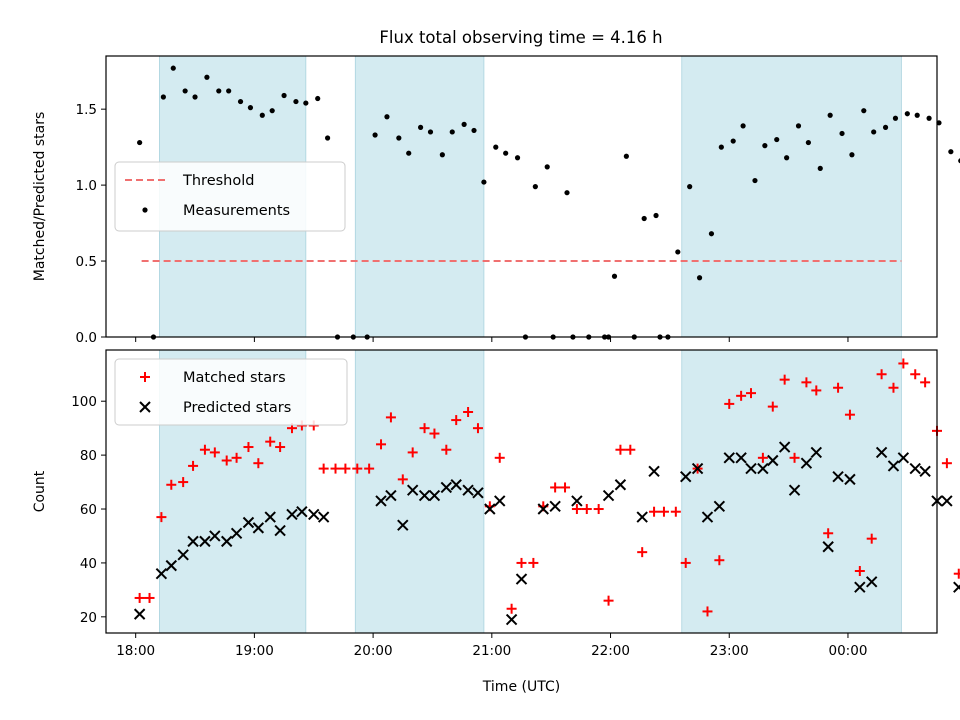  What do you see at coordinates (40, 491) in the screenshot?
I see `y-axis-label: Count` at bounding box center [40, 491].